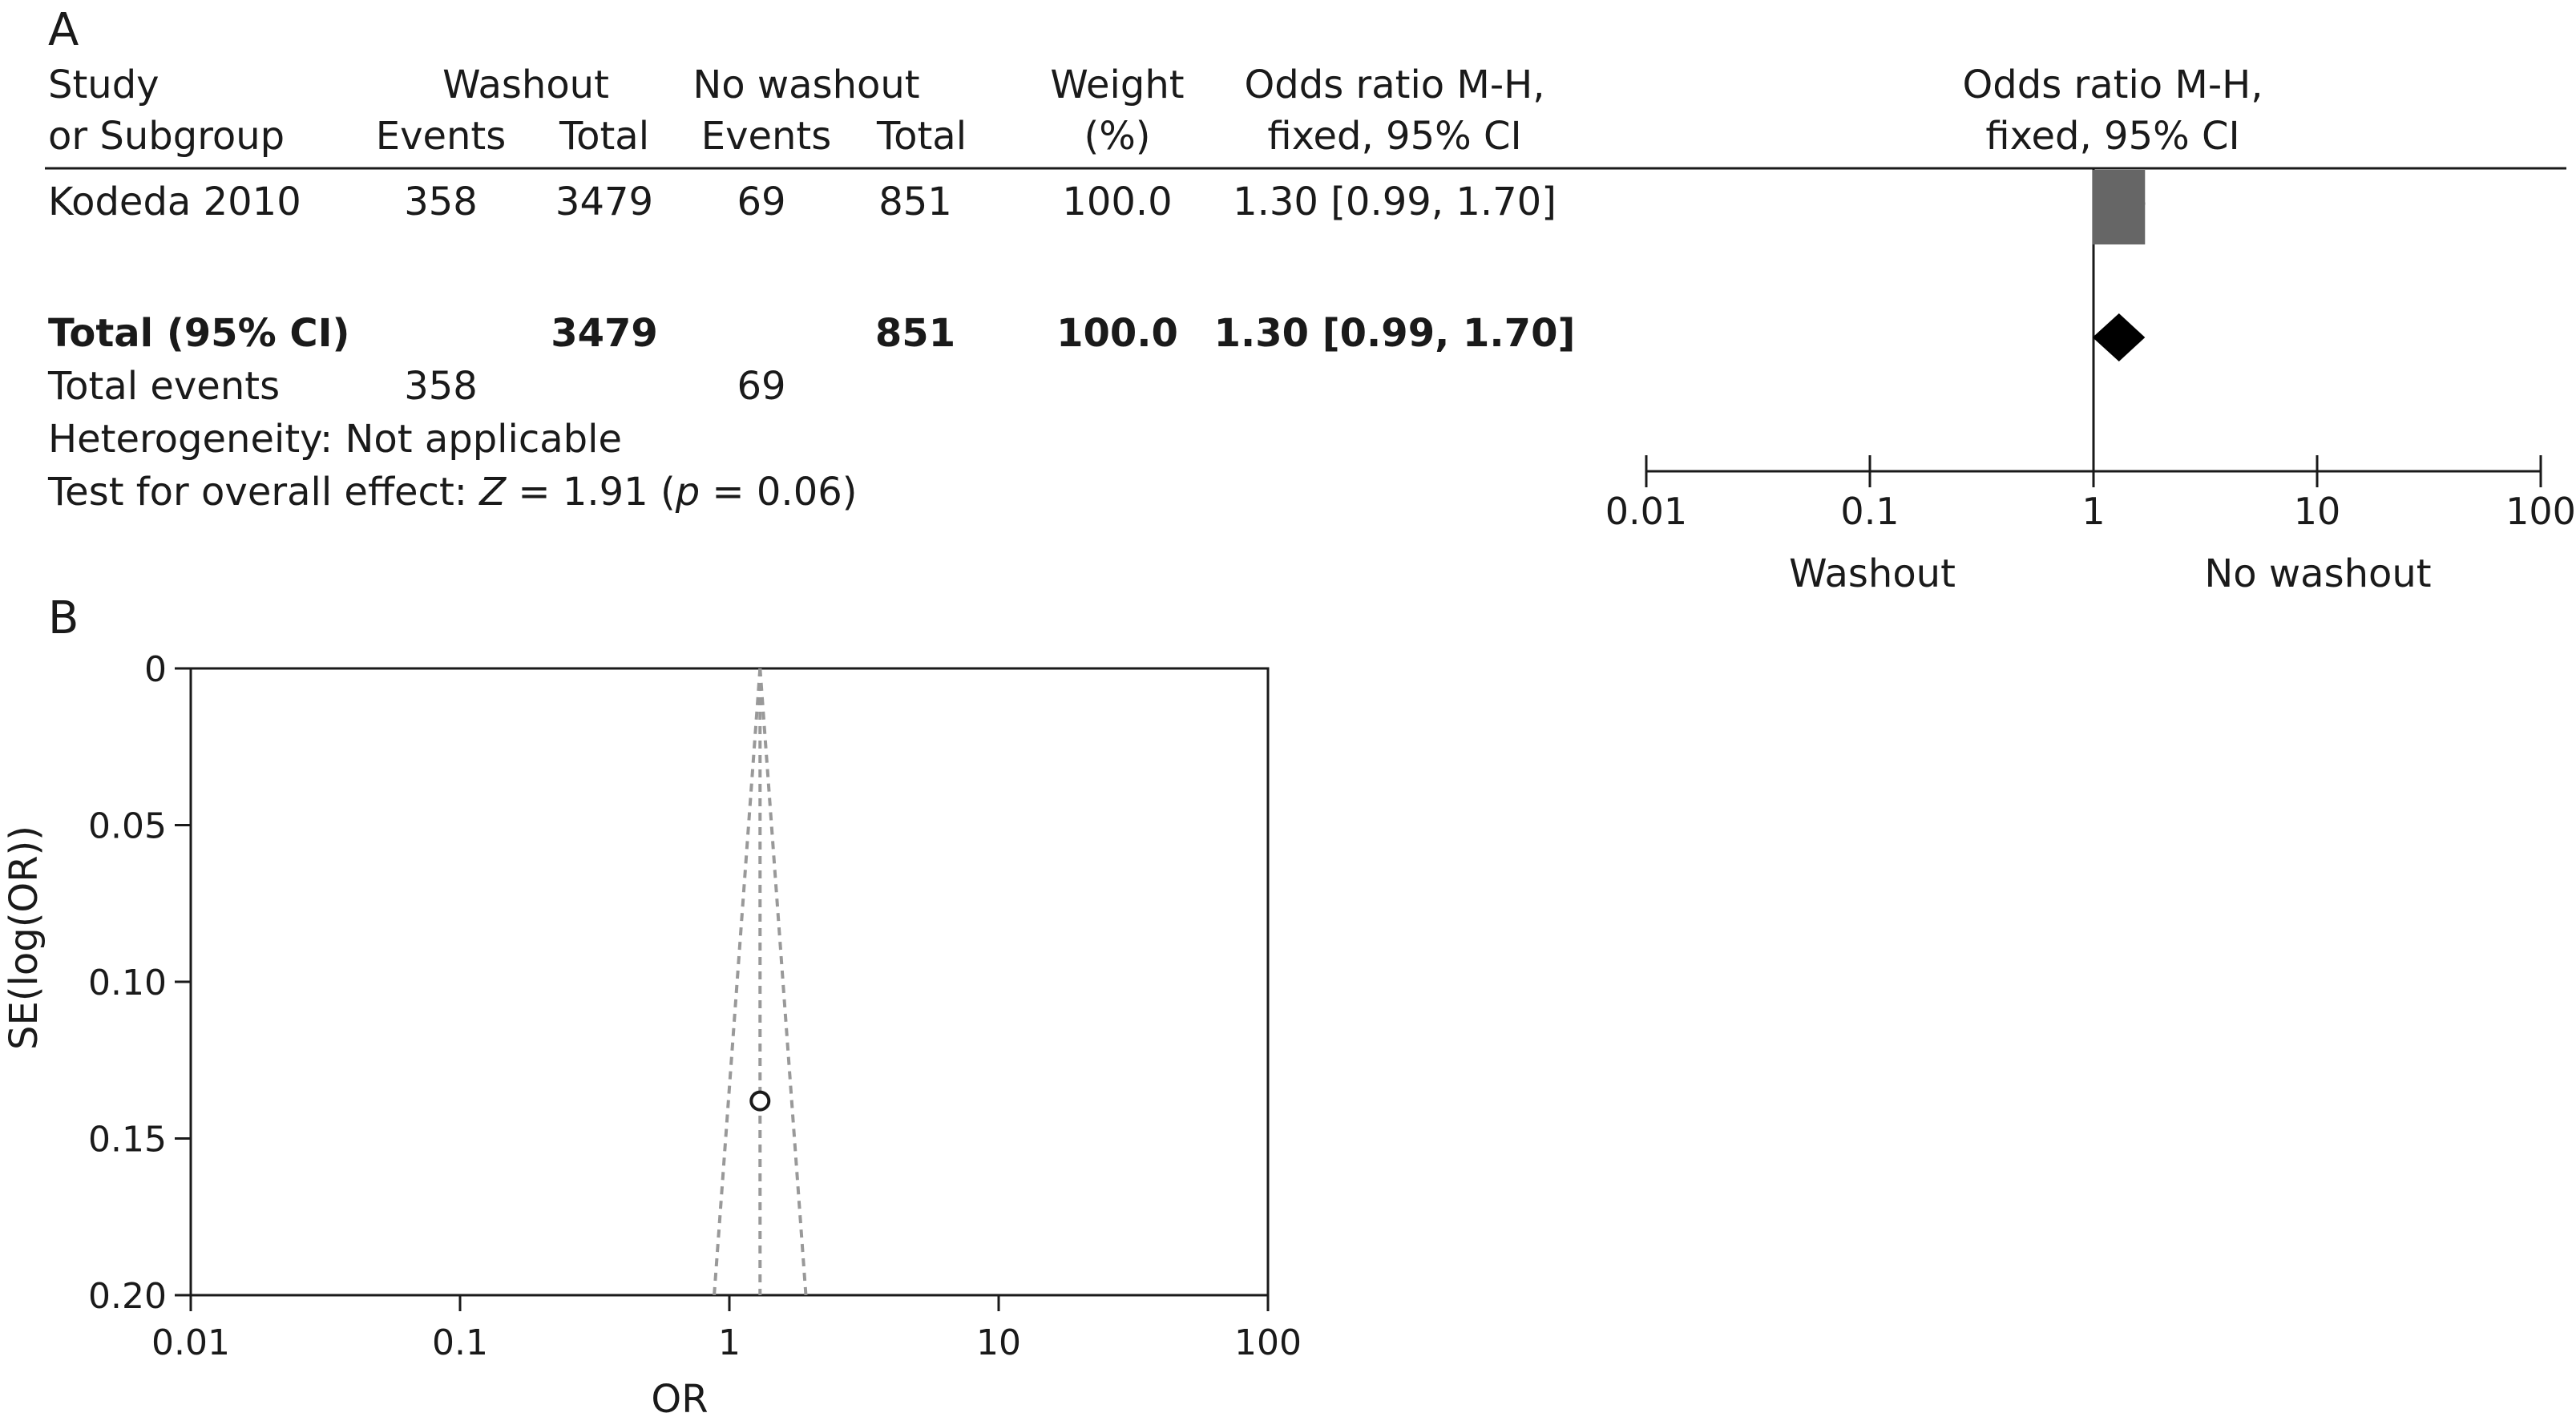 This screenshot has width=2576, height=1417. Describe the element at coordinates (526, 85) in the screenshot. I see `header-washout: Washout` at that location.